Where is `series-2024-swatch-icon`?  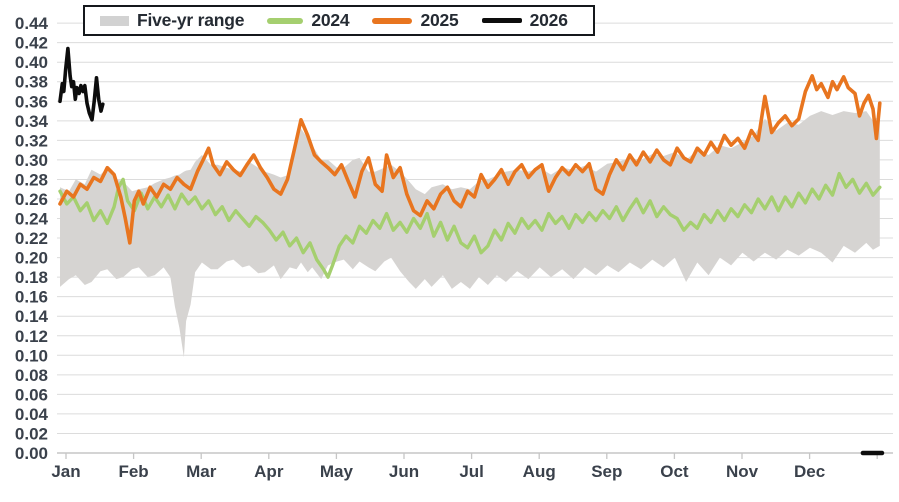 series-2024-swatch-icon is located at coordinates (285, 20).